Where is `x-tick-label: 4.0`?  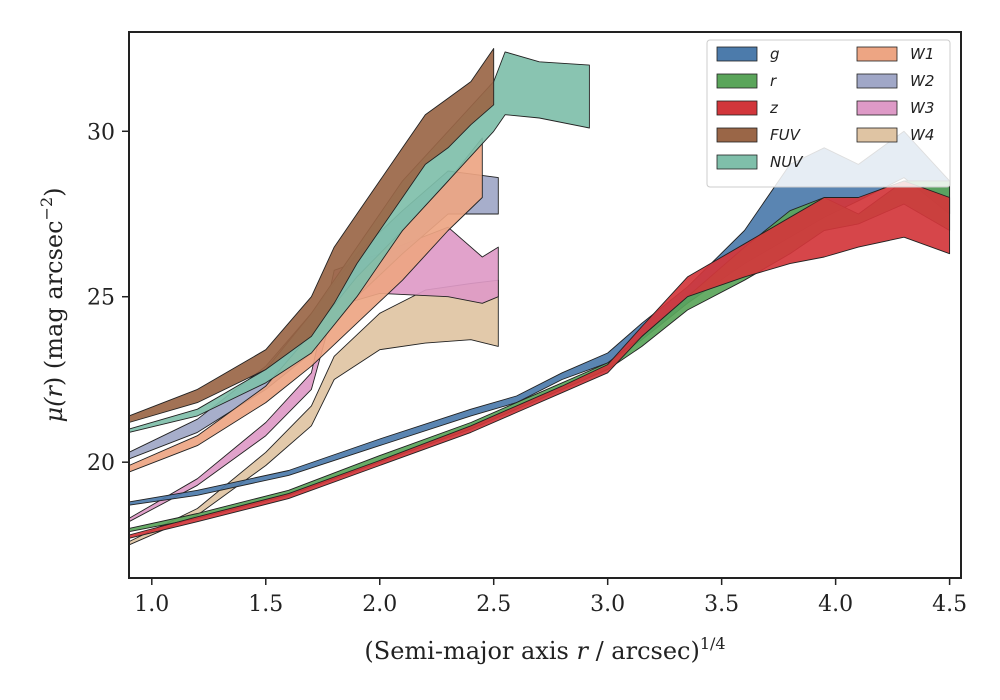 x-tick-label: 4.0 is located at coordinates (835, 604).